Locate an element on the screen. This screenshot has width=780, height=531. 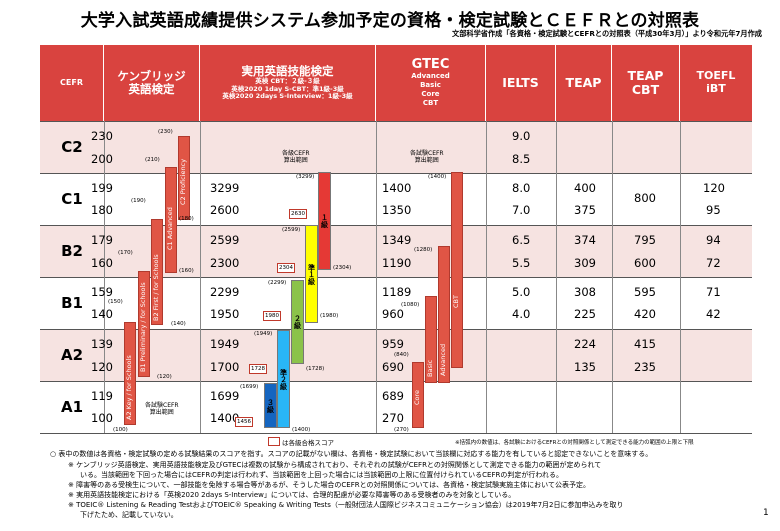
eiken-score: 2300 is located at coordinates (225, 263).